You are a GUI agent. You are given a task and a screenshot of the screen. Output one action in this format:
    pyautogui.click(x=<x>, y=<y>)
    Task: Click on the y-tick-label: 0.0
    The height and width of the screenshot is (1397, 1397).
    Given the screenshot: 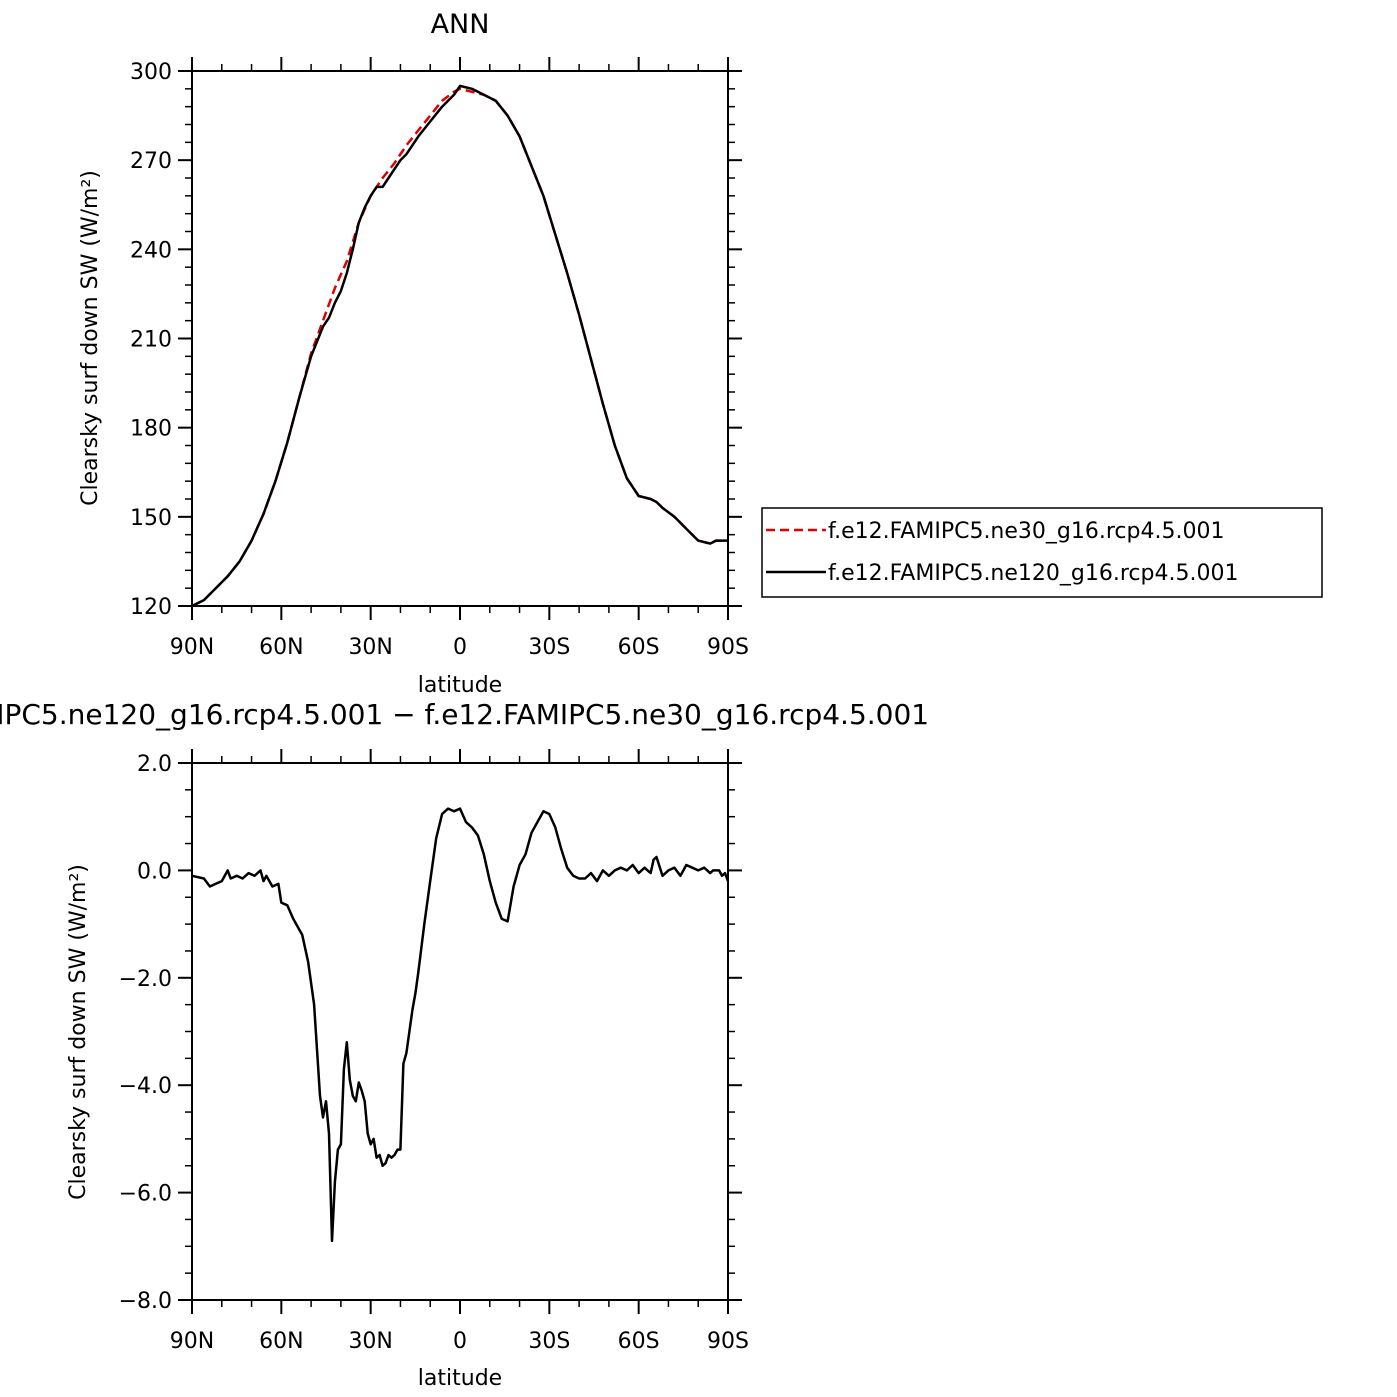 What is the action you would take?
    pyautogui.click(x=154, y=871)
    